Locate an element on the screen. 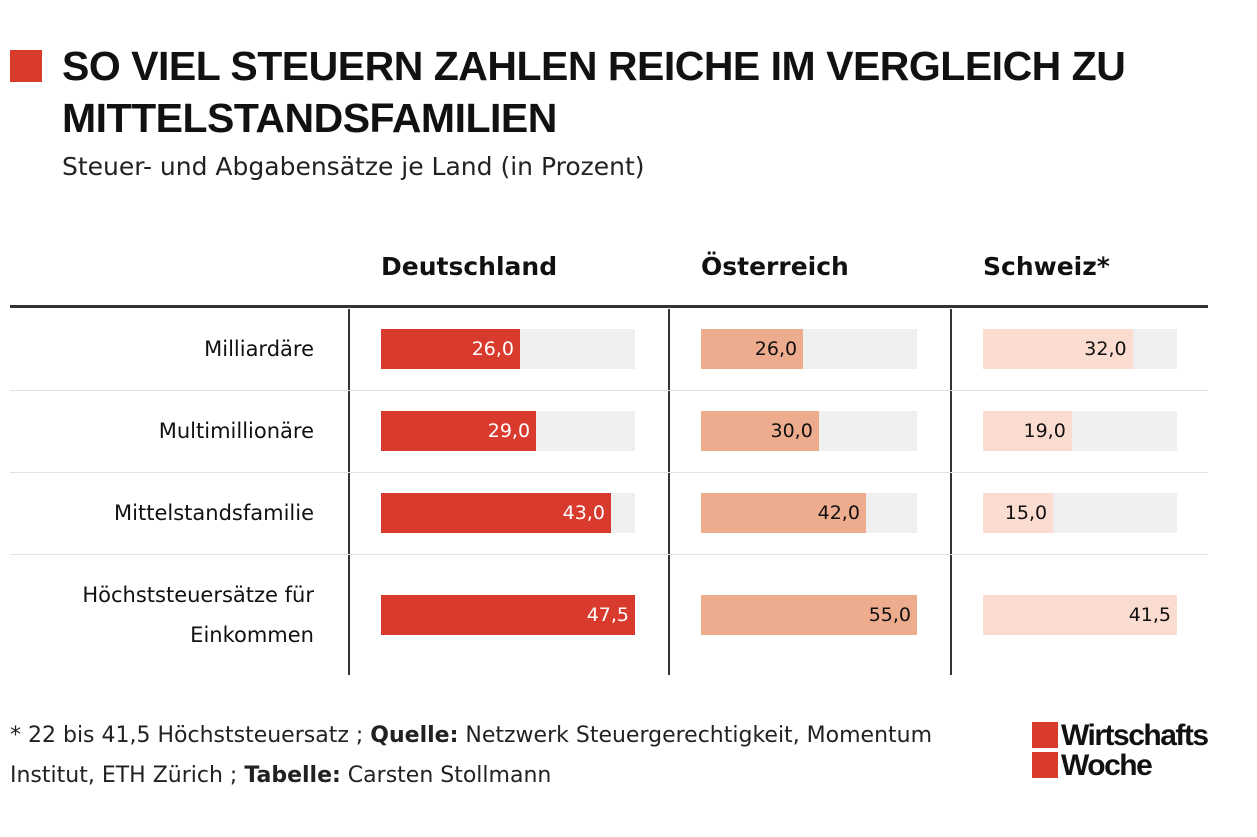 The height and width of the screenshot is (837, 1257). bar-track: 32,0 is located at coordinates (1080, 349).